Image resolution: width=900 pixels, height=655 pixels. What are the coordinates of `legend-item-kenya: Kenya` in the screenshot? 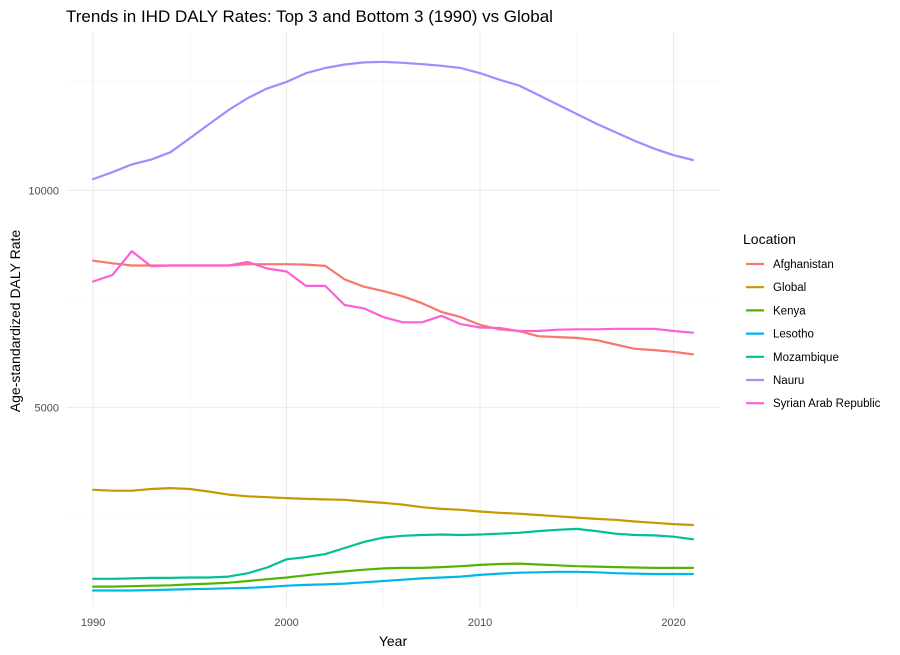 It's located at (776, 311).